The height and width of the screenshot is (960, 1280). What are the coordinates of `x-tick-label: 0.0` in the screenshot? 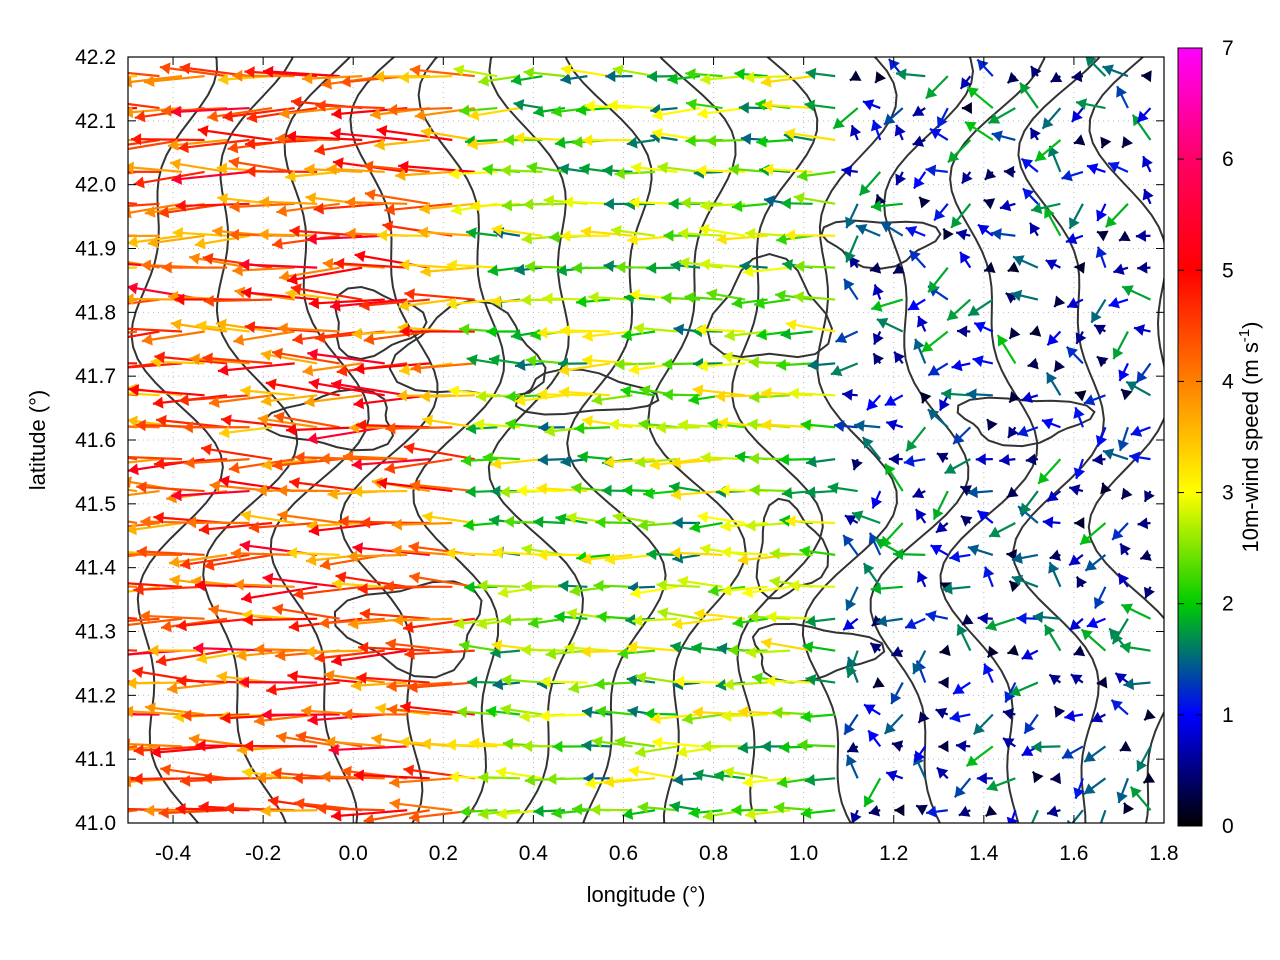 It's located at (353, 853).